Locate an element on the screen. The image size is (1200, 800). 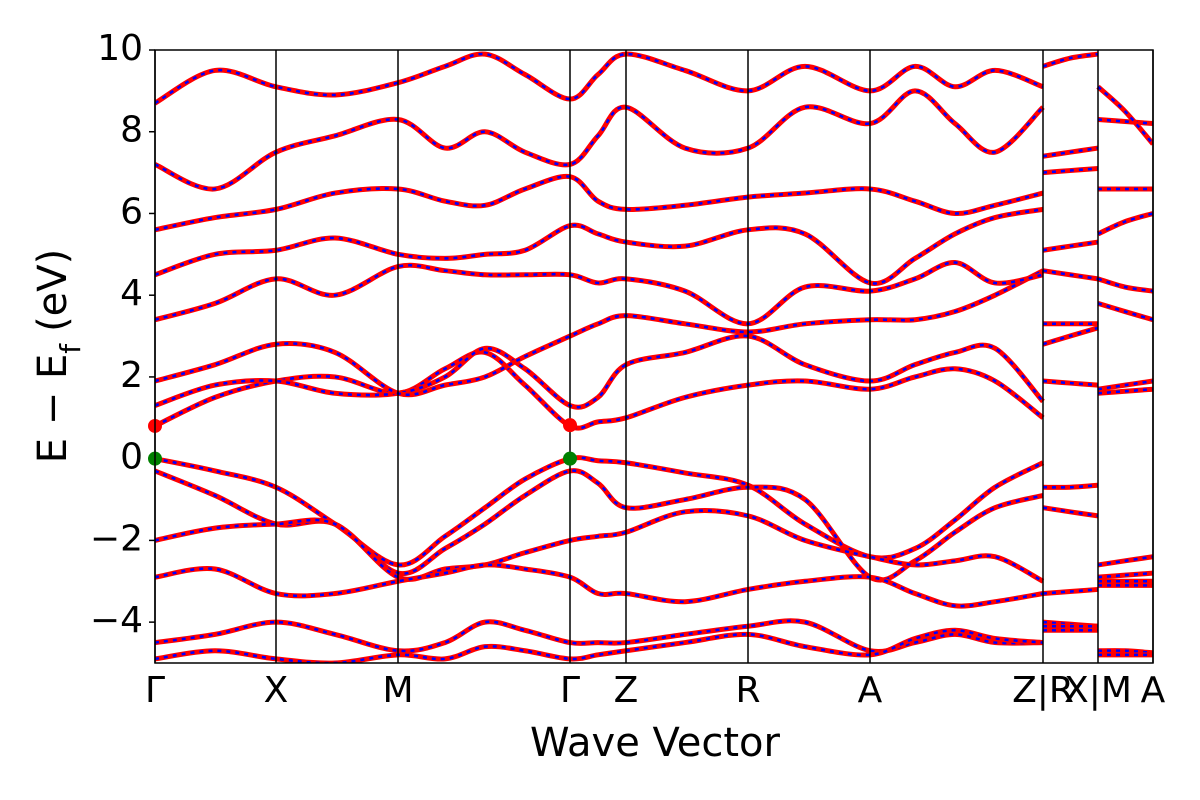
x-tick-label: Z|R is located at coordinates (1043, 690).